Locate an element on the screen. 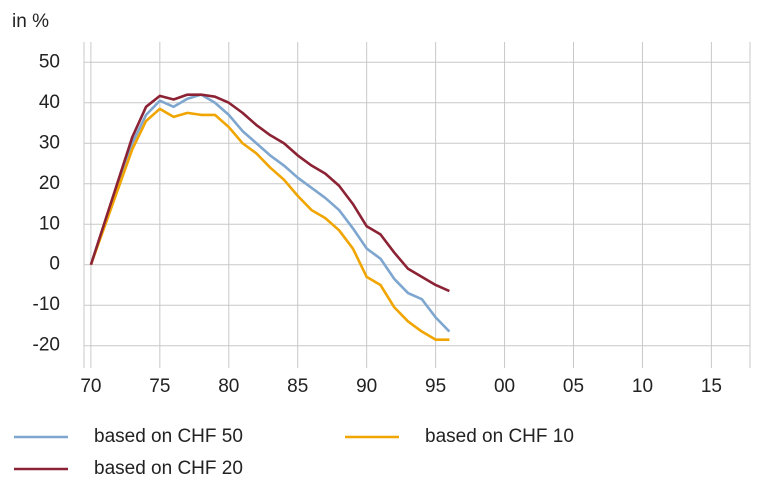 This screenshot has height=484, width=760. x-tick-label: 80 is located at coordinates (228, 386).